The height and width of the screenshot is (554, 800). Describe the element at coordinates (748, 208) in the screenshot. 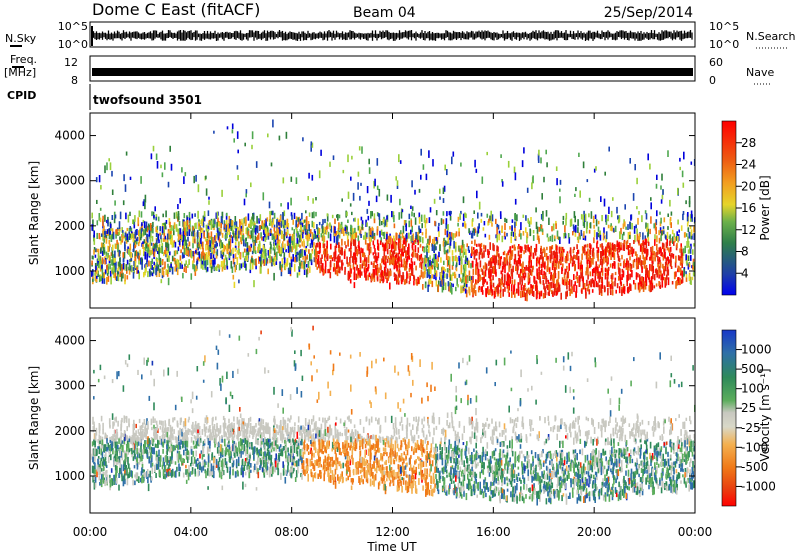

I see `colorbar-tick-label: 16` at that location.